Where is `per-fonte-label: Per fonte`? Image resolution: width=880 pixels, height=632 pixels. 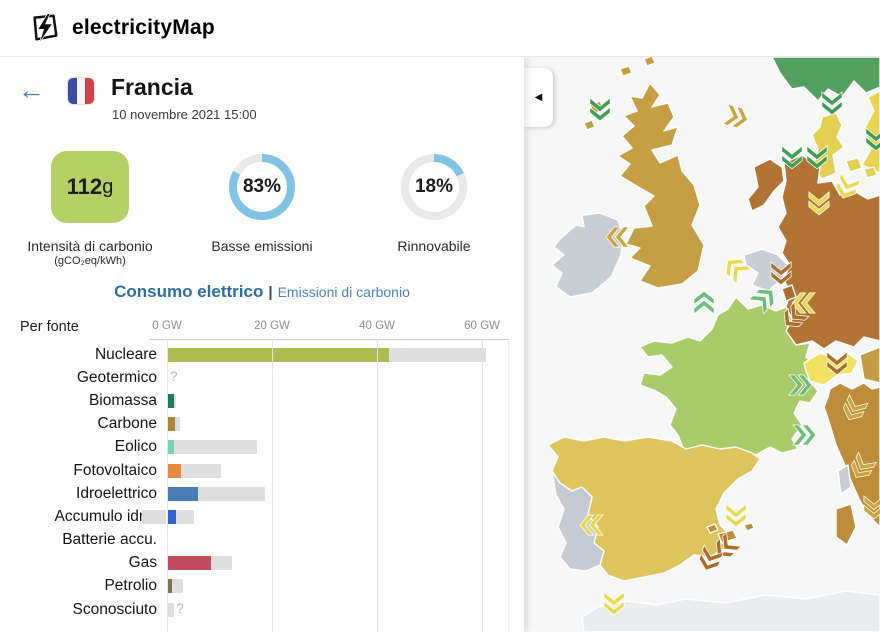
per-fonte-label: Per fonte is located at coordinates (49, 327).